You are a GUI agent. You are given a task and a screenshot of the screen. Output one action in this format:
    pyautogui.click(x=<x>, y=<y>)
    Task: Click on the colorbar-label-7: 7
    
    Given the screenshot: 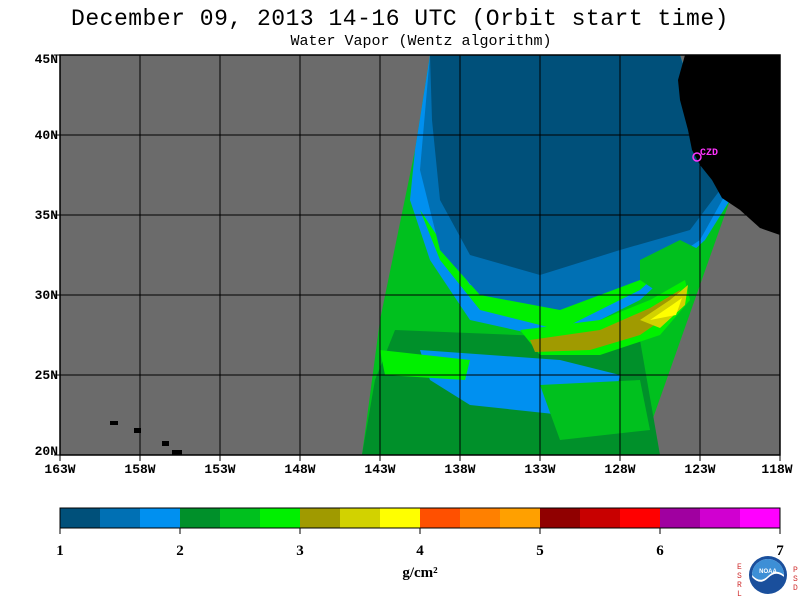 What is the action you would take?
    pyautogui.click(x=780, y=551)
    